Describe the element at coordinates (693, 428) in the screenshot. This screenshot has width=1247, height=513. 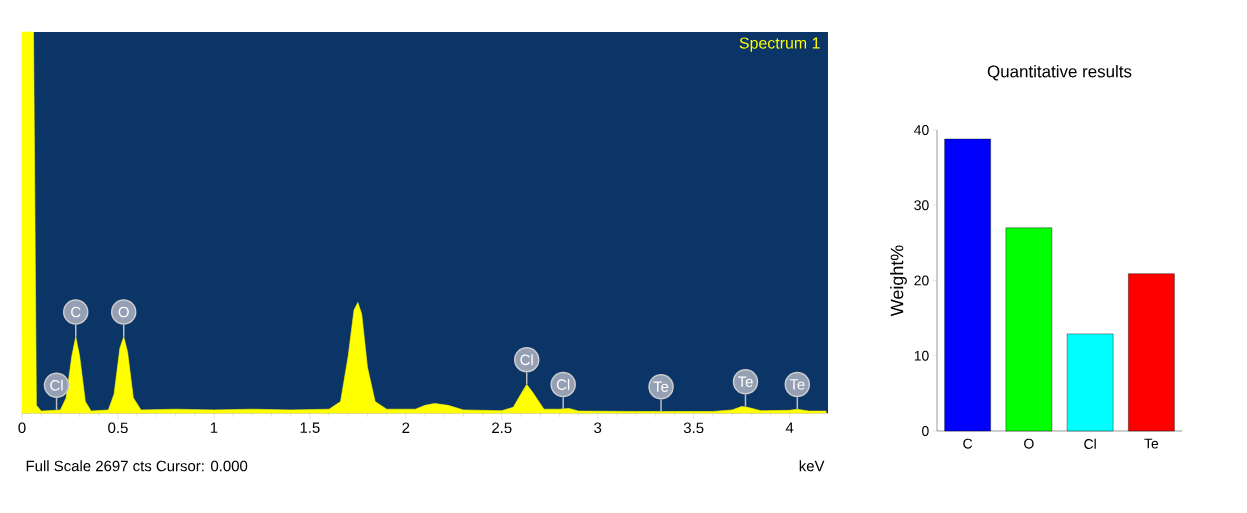
I see `x-tick-label: 3.5` at that location.